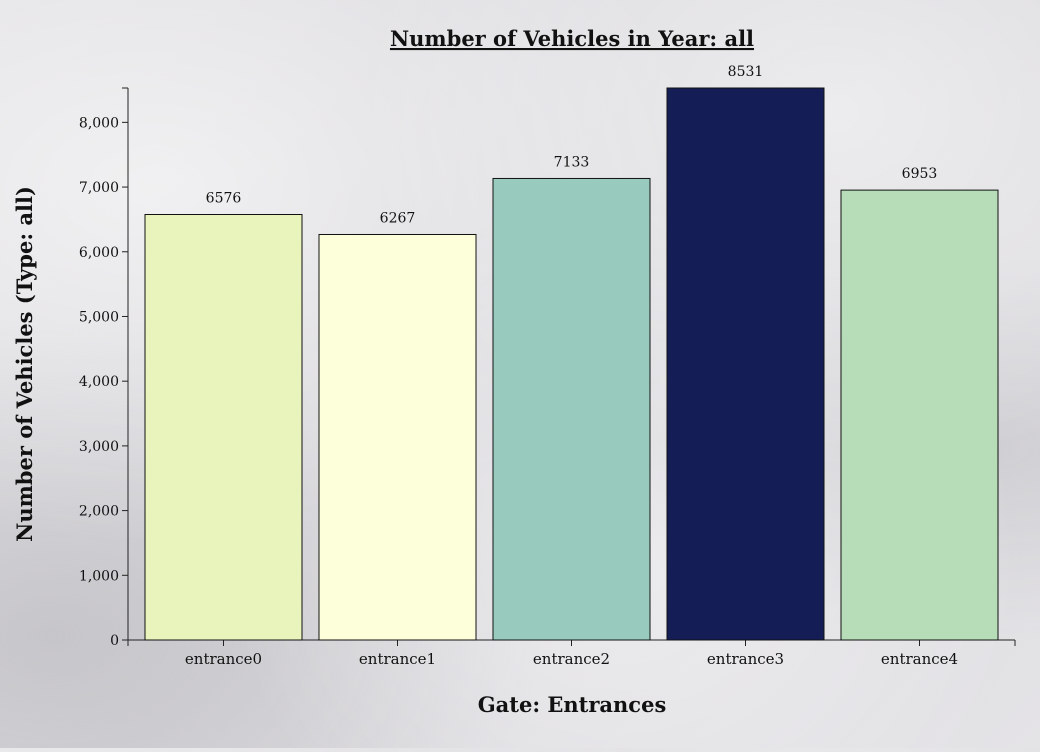 Image resolution: width=1040 pixels, height=752 pixels. What do you see at coordinates (99, 317) in the screenshot?
I see `y-tick-label: 5,000` at bounding box center [99, 317].